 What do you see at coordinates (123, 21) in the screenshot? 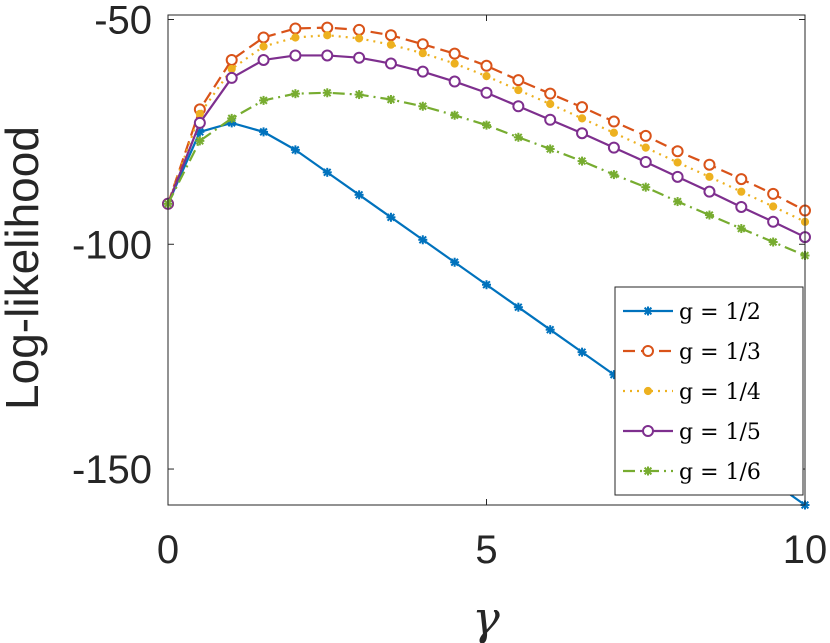
I see `y-tick-label: -50` at bounding box center [123, 21].